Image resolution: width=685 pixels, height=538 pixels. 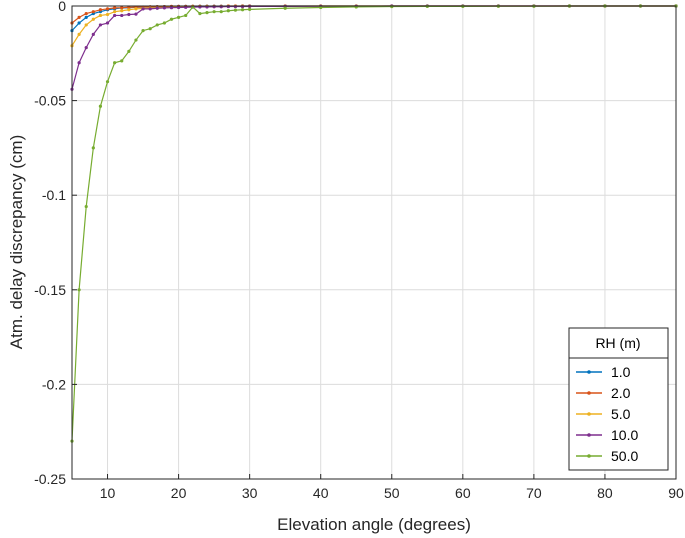 What do you see at coordinates (50, 479) in the screenshot?
I see `y-tick-label: -0.25` at bounding box center [50, 479].